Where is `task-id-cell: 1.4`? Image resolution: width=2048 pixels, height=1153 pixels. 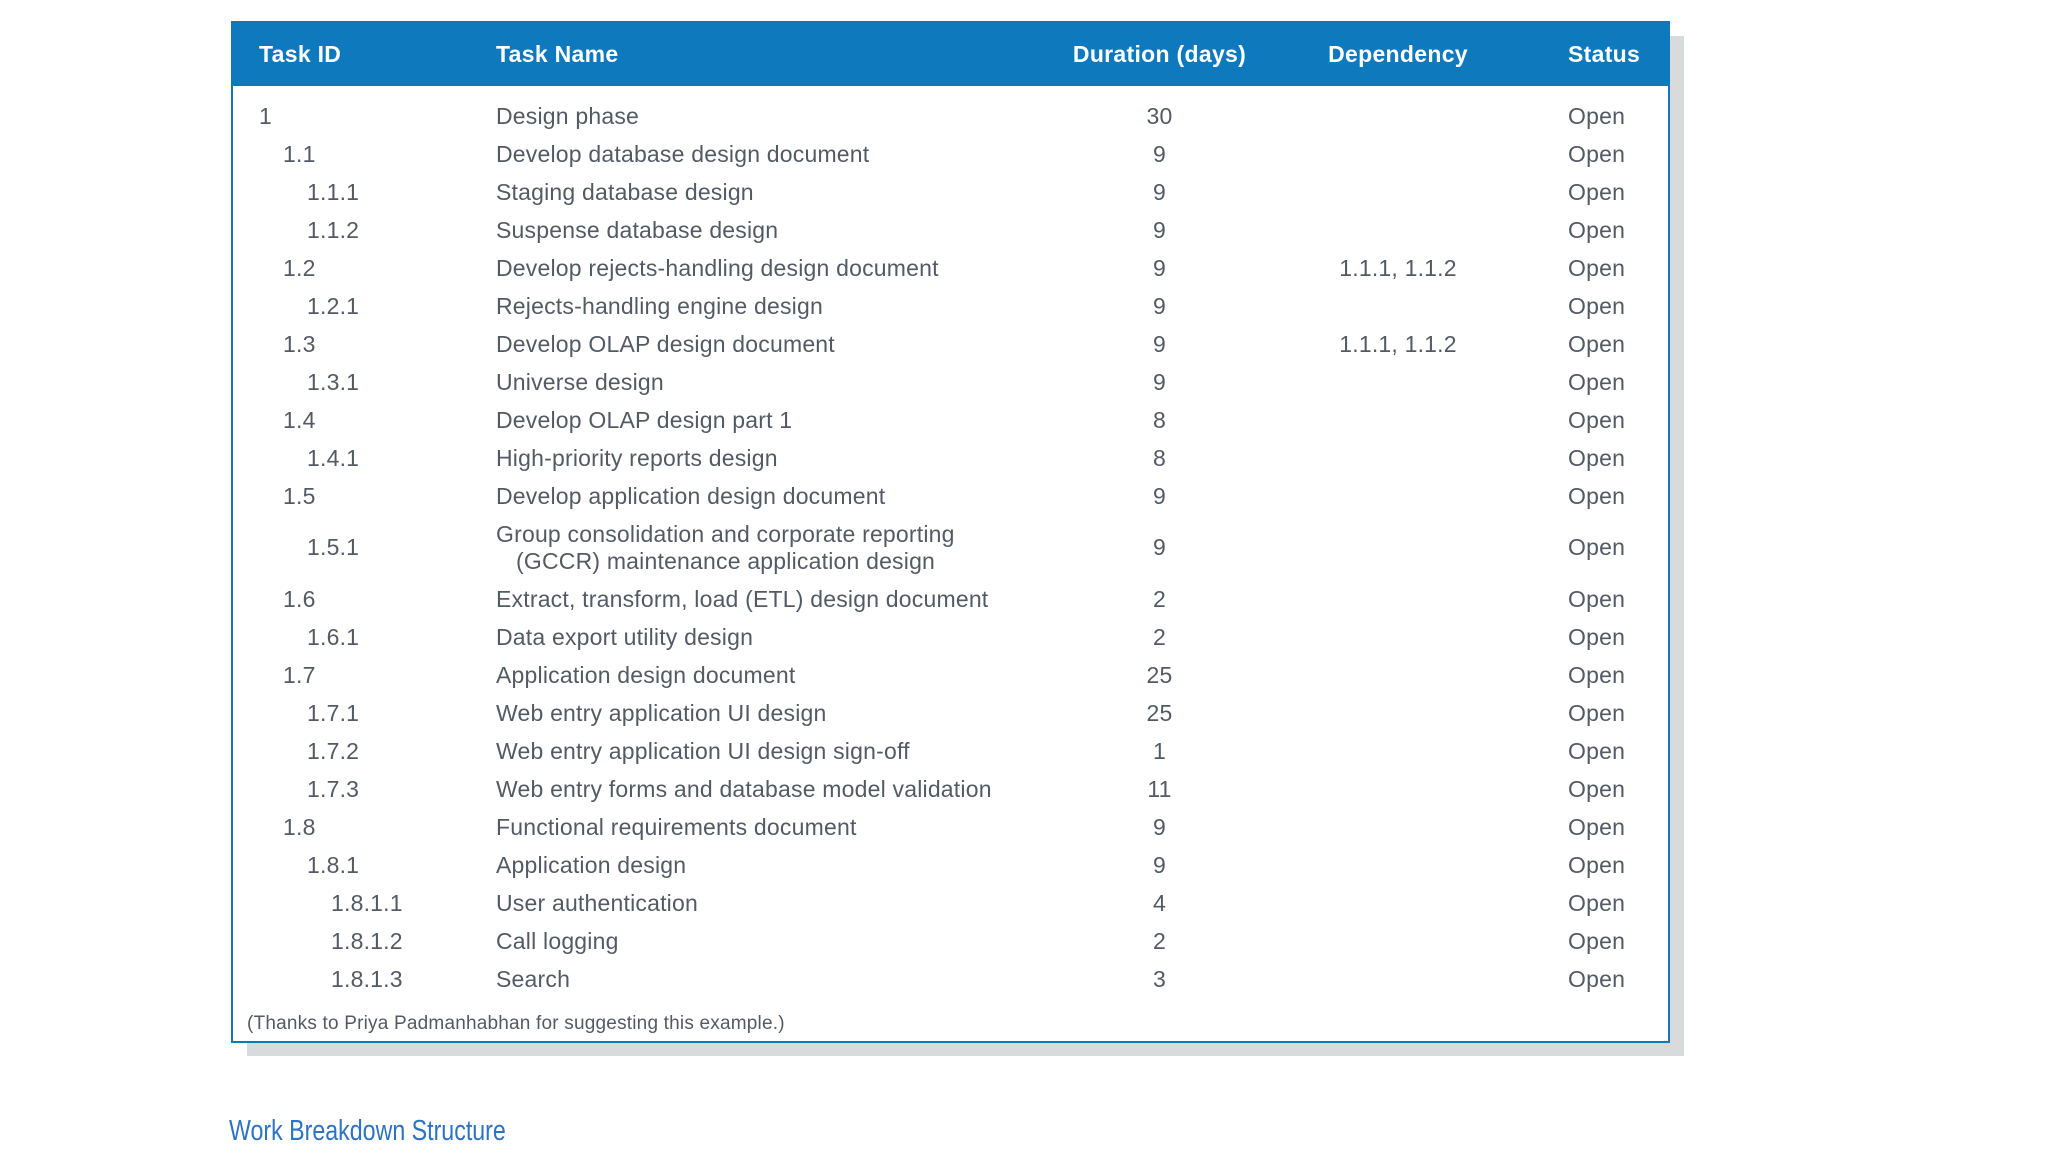
task-id-cell: 1.4 is located at coordinates (299, 419).